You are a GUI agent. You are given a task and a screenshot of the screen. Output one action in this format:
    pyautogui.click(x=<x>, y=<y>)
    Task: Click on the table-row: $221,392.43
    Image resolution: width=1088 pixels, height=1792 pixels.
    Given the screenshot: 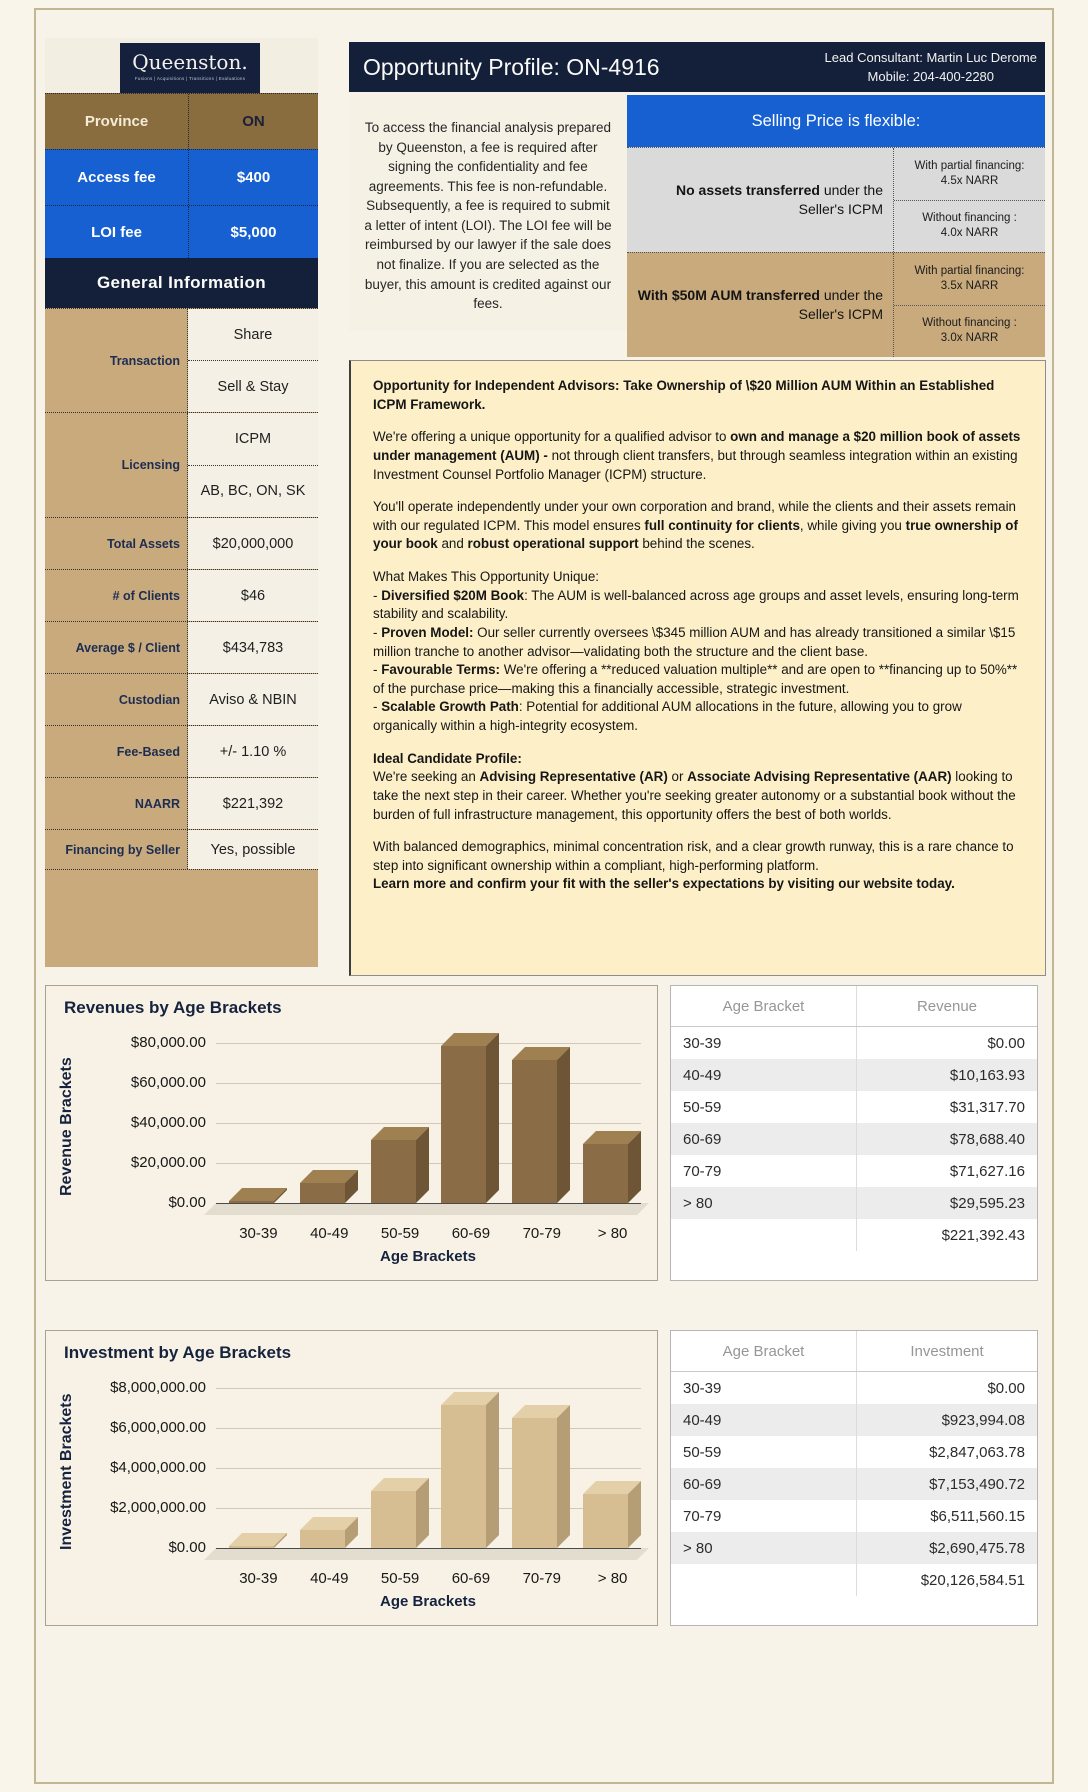 What is the action you would take?
    pyautogui.click(x=854, y=1235)
    